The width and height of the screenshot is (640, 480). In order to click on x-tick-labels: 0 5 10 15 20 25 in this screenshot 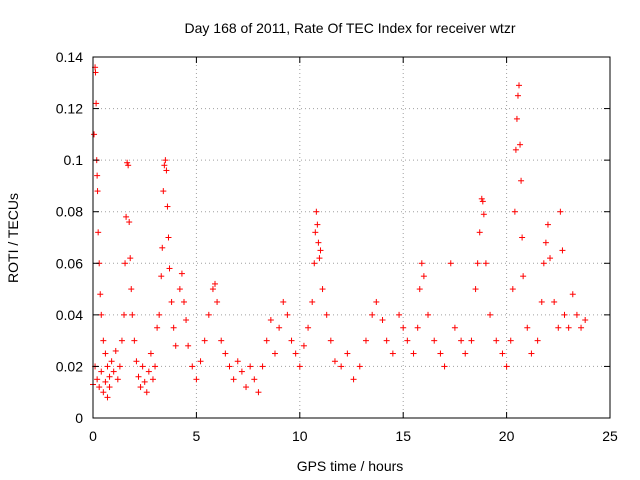, I will do `click(353, 436)`.